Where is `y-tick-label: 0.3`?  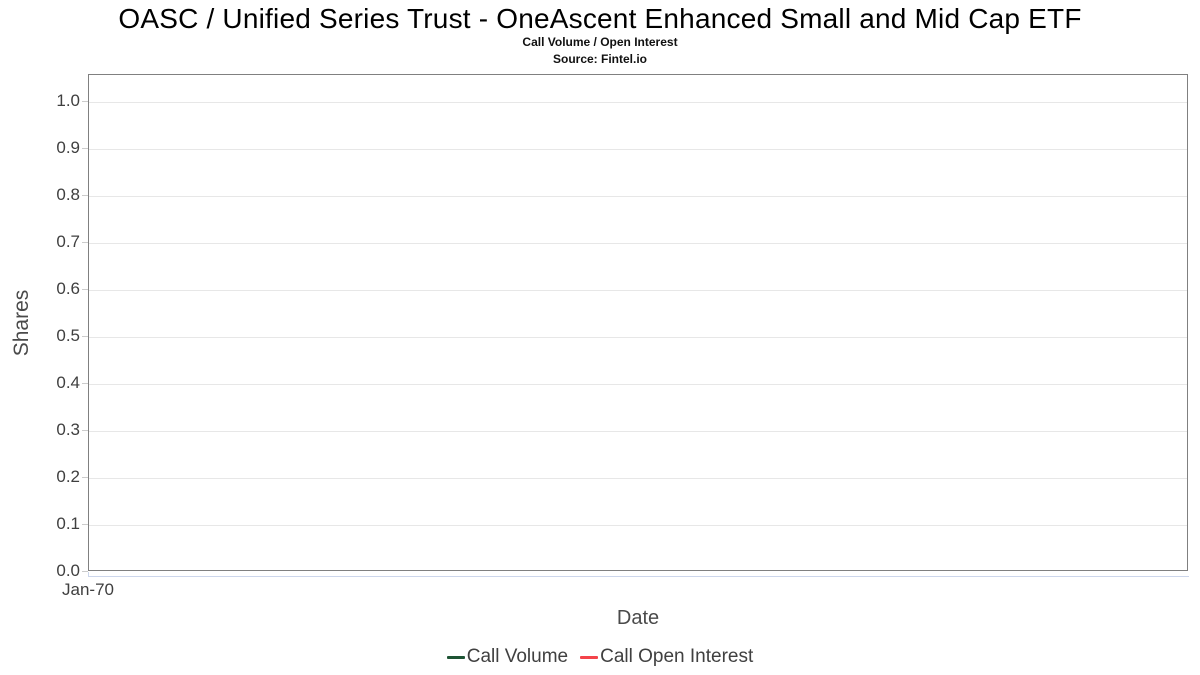
y-tick-label: 0.3 is located at coordinates (68, 429).